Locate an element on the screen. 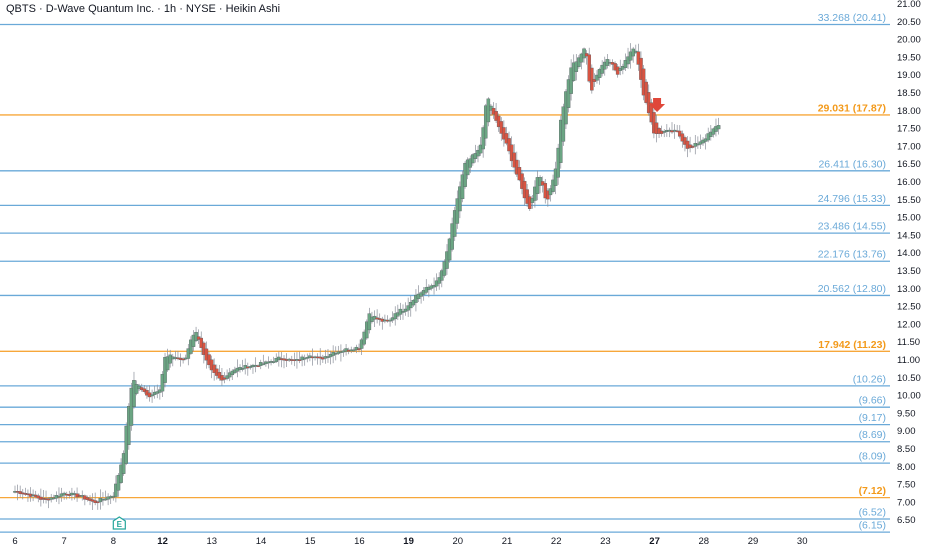 This screenshot has height=550, width=932. x-tick-label: 6 is located at coordinates (14, 541).